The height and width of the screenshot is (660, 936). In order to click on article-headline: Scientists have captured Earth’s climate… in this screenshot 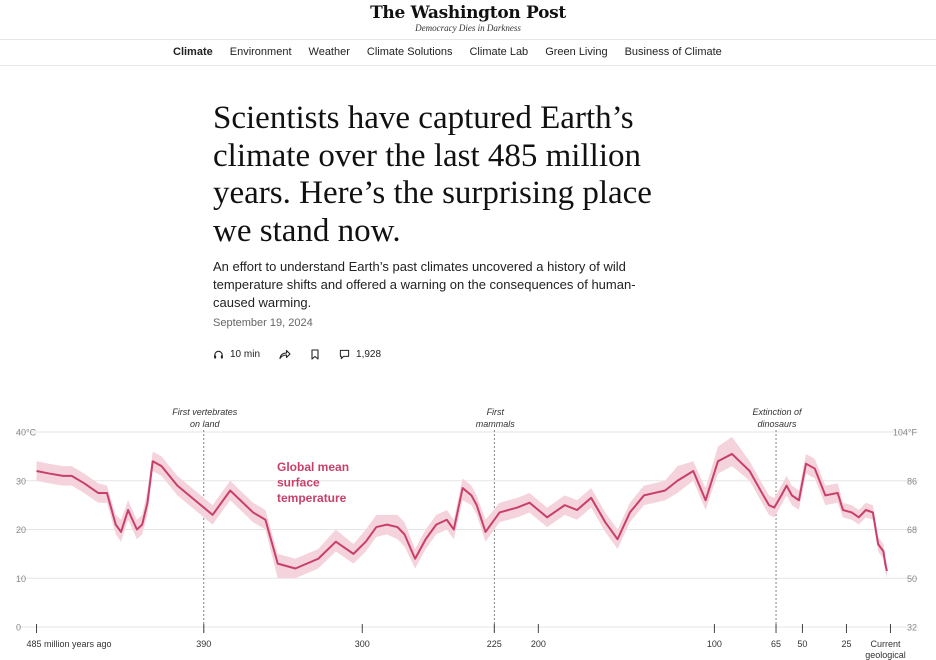, I will do `click(432, 174)`.